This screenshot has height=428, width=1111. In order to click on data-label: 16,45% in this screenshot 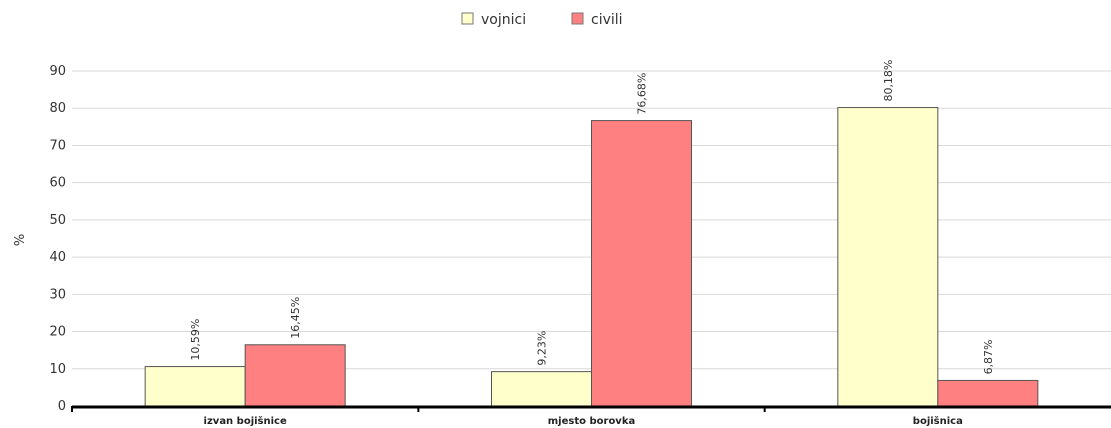, I will do `click(295, 318)`.